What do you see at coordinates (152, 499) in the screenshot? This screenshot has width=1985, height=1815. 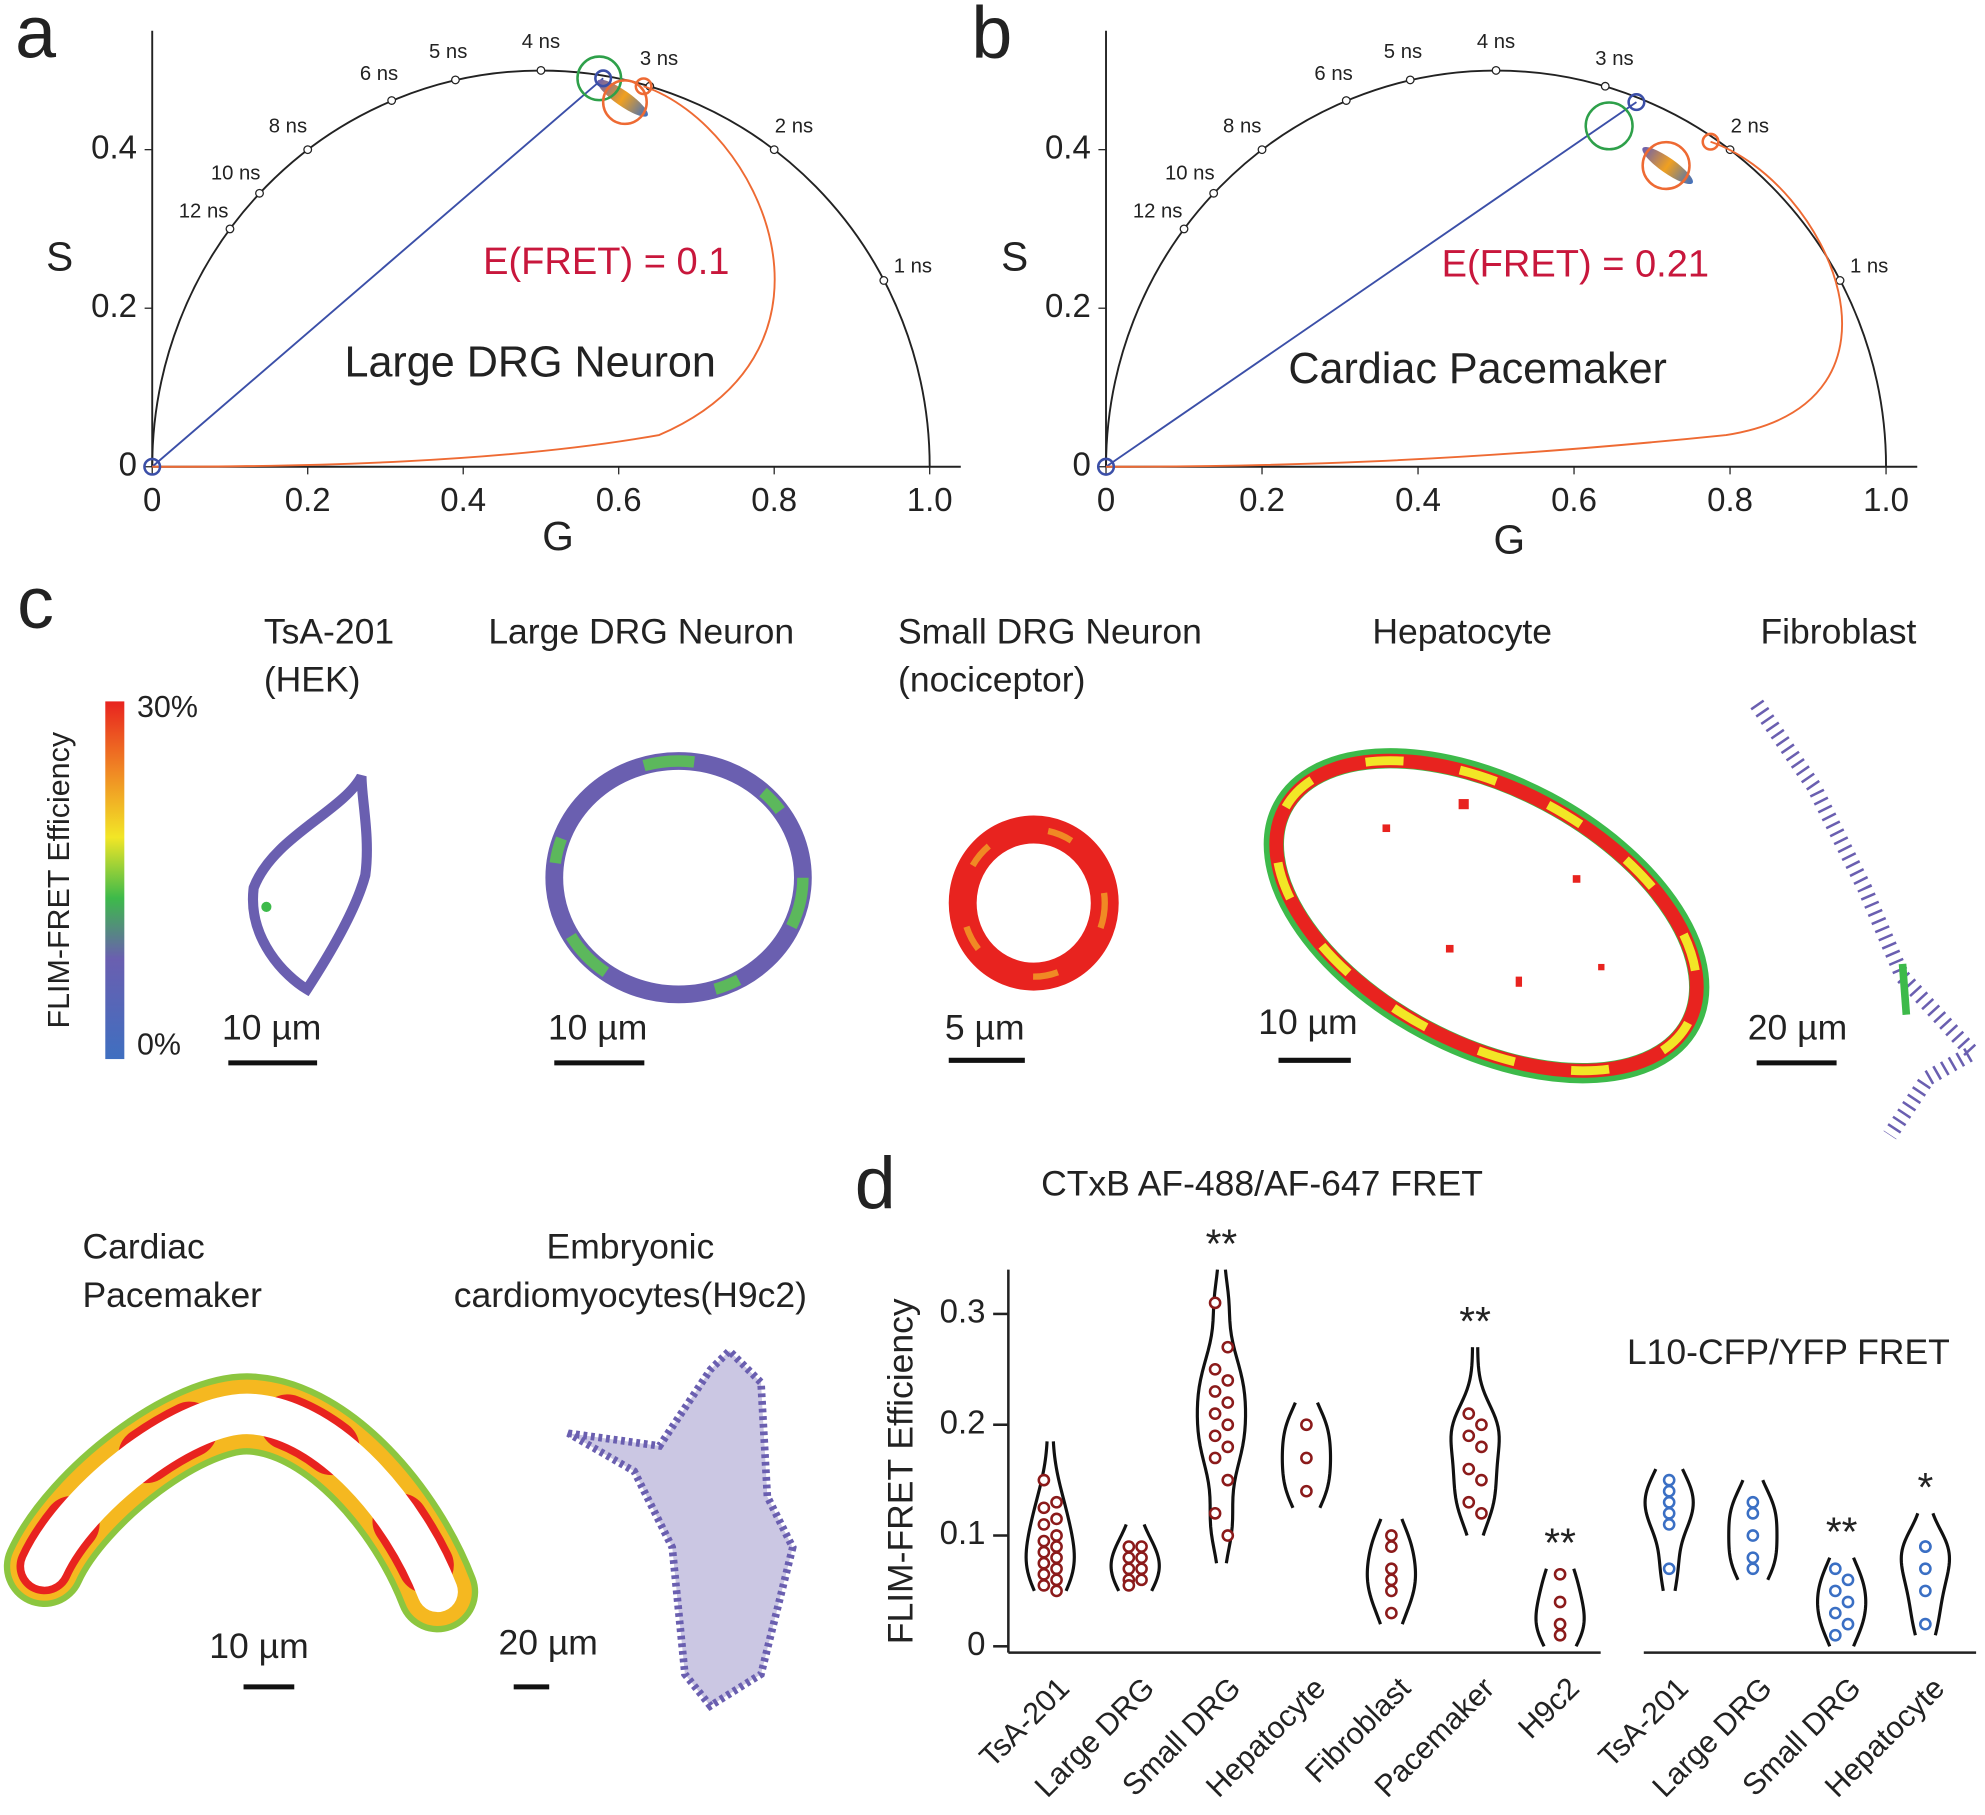 I see `x-tick-label: 0` at bounding box center [152, 499].